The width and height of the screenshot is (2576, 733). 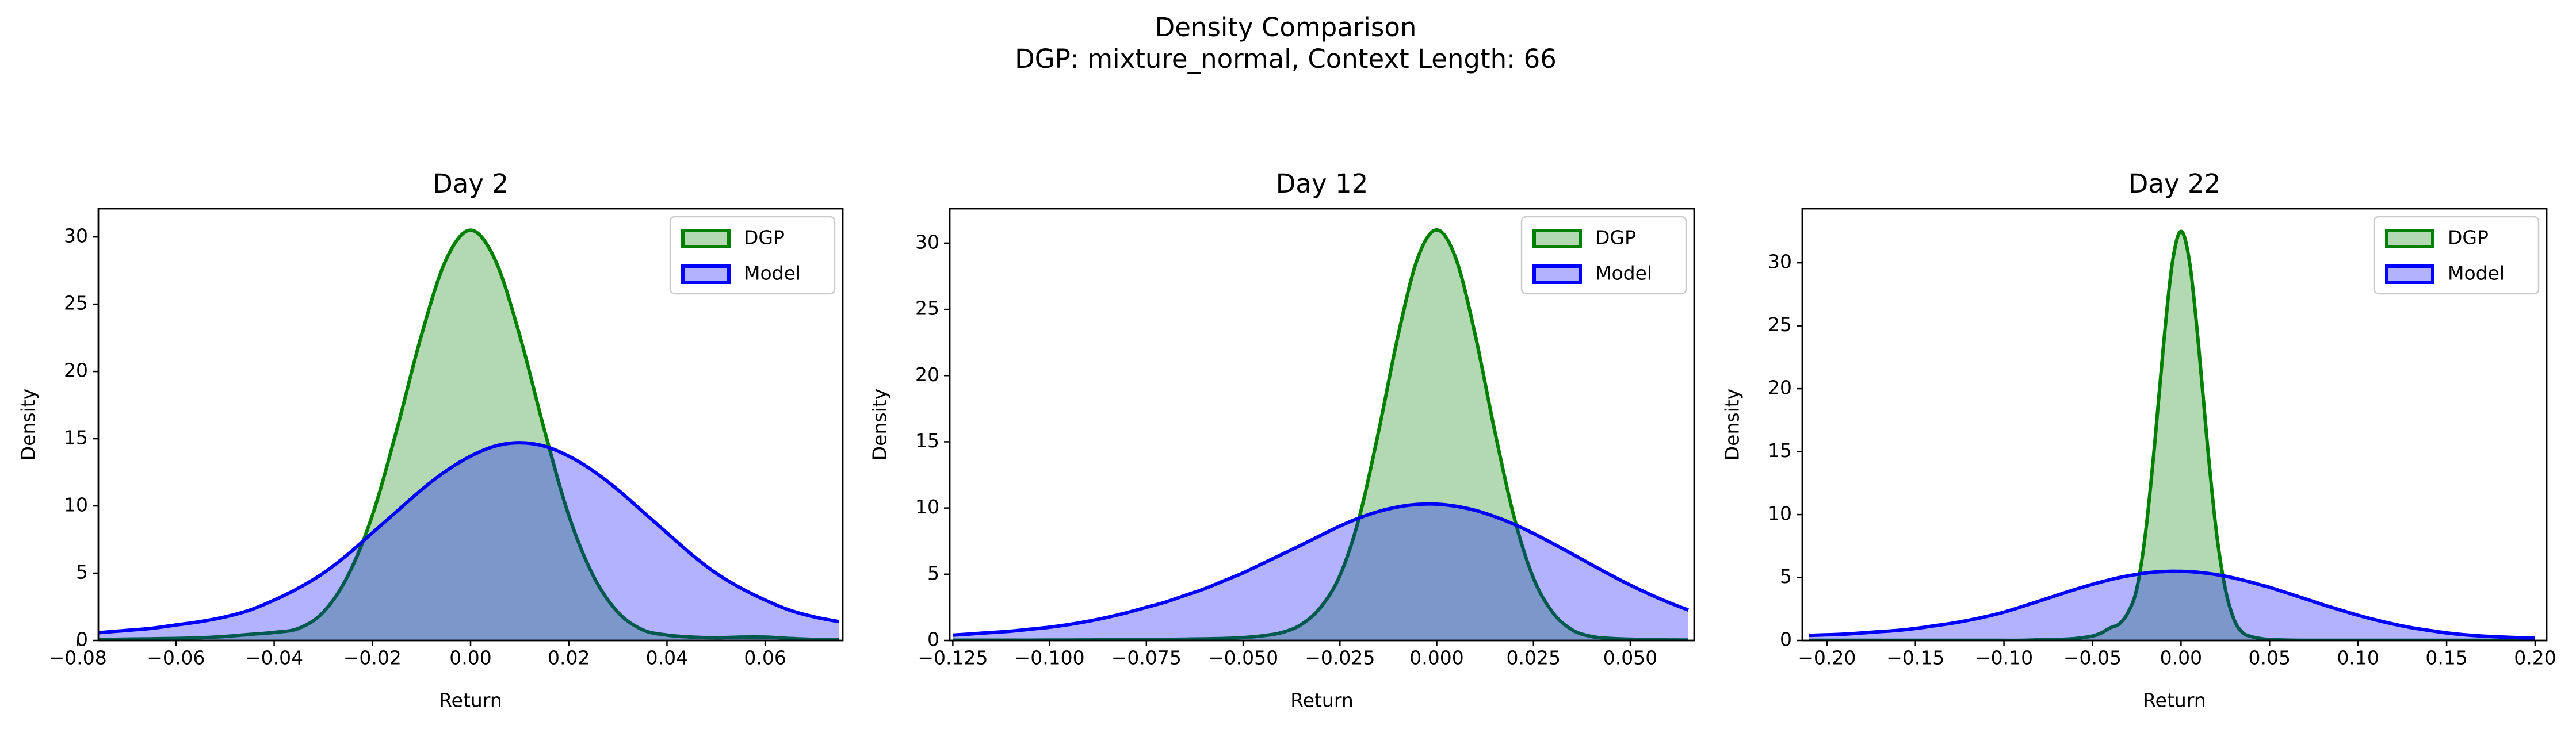 What do you see at coordinates (1534, 658) in the screenshot?
I see `x-tick-label: 0.025` at bounding box center [1534, 658].